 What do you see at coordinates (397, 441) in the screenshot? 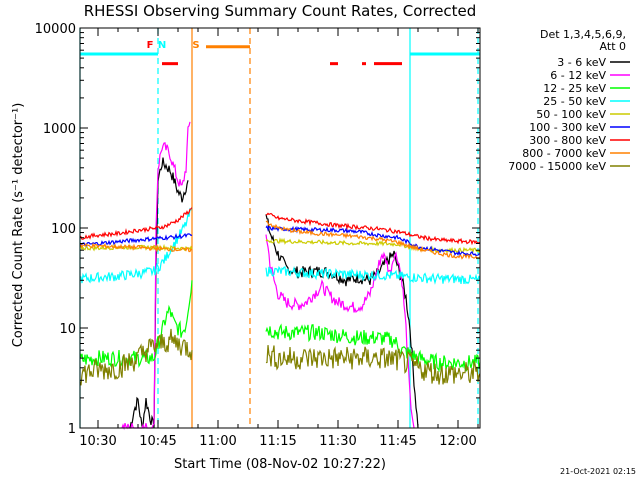
I see `x-tick-label-5: 11:45` at bounding box center [397, 441].